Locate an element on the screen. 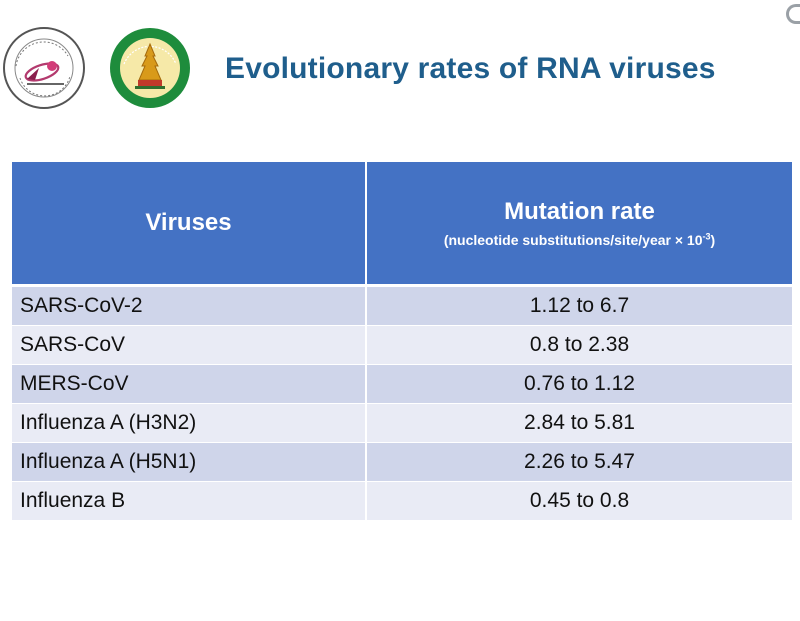 The image size is (800, 621). table-row: MERS-CoV 0.76 to 1.12 is located at coordinates (402, 384).